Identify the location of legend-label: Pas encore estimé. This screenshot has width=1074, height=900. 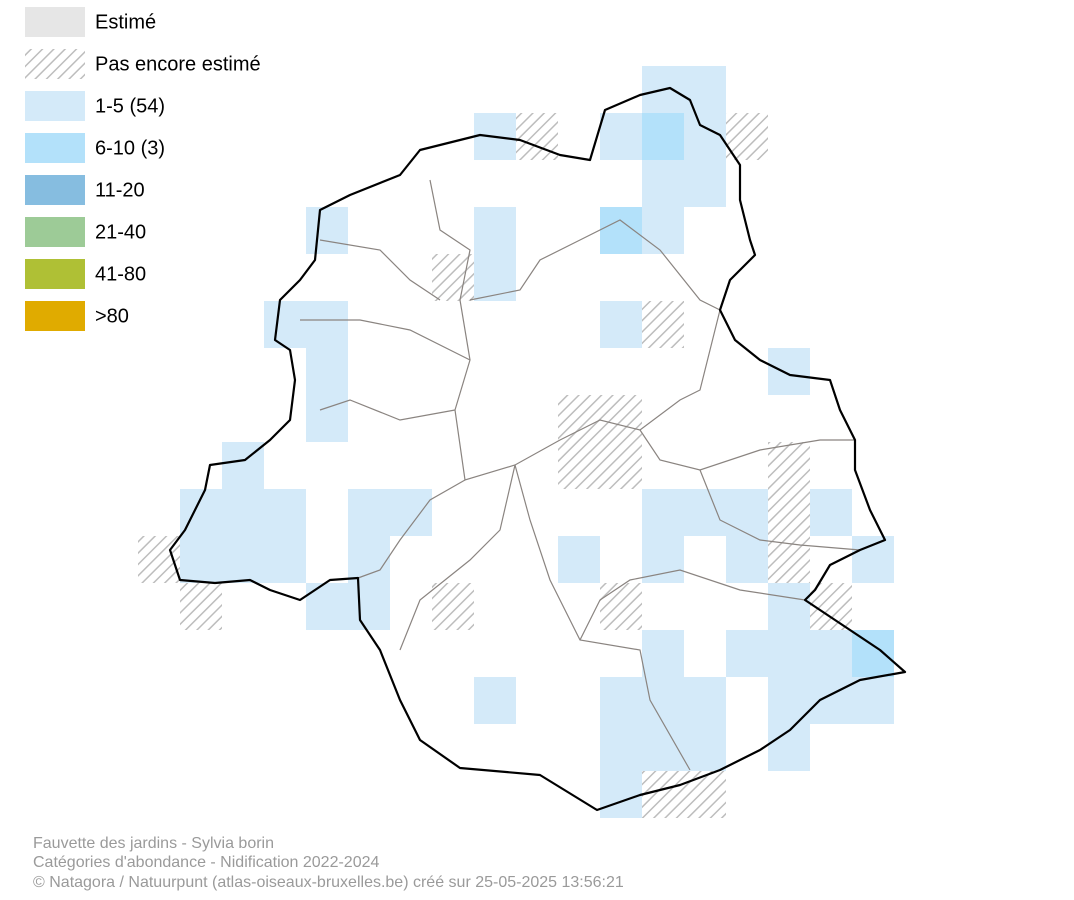
(178, 64).